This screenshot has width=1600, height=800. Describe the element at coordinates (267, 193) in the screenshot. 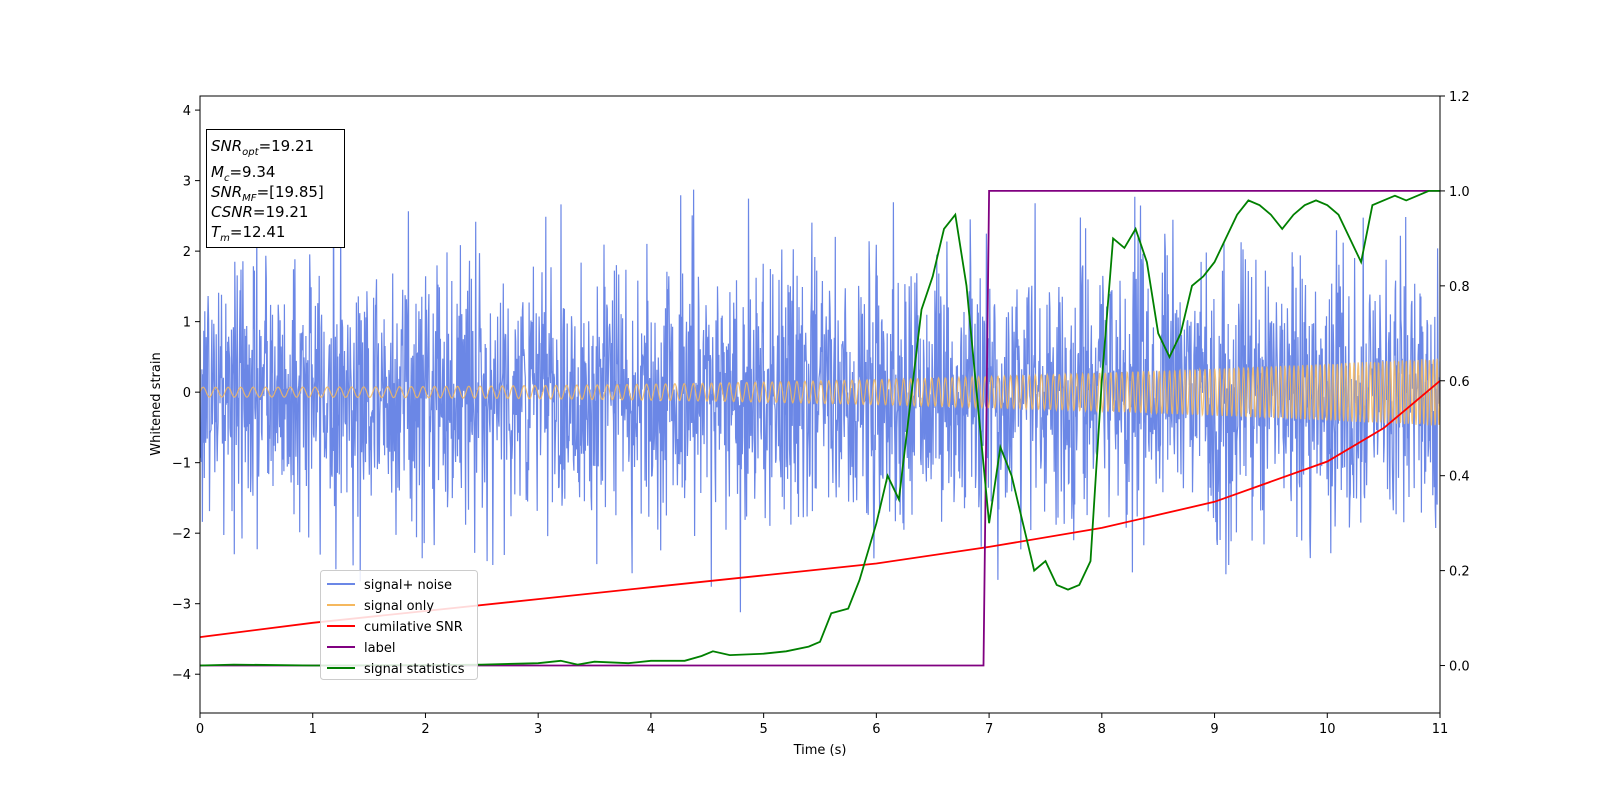

I see `info-snr-mf: SNRMF=[19.85]` at that location.